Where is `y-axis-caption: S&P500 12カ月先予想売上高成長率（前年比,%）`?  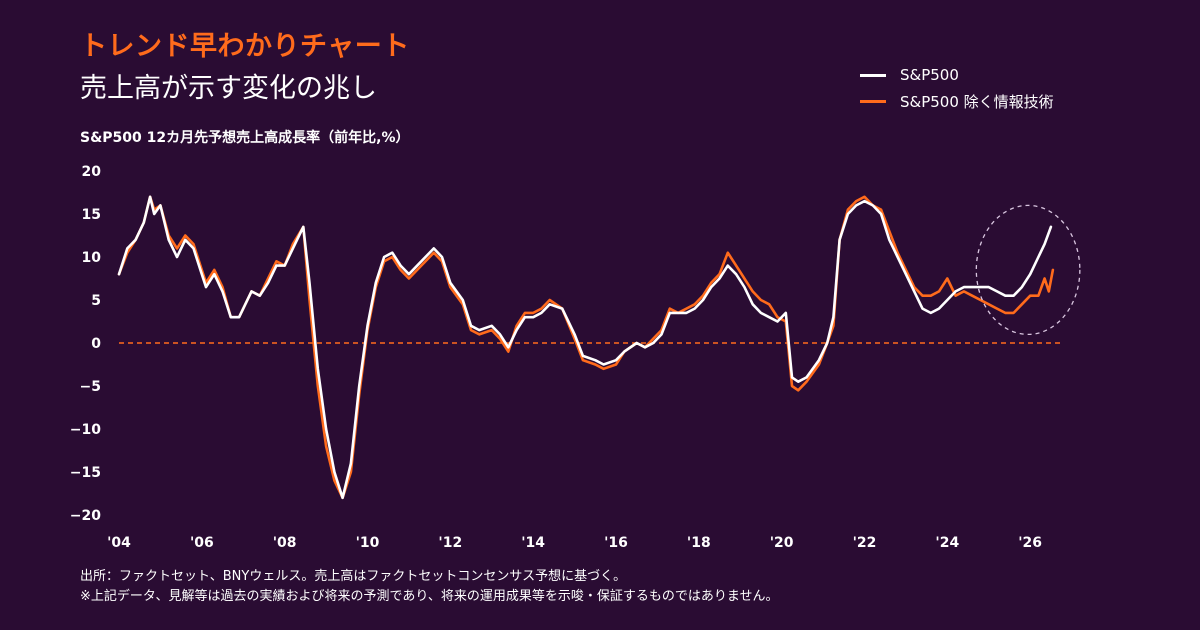
y-axis-caption: S&P500 12カ月先予想売上高成長率（前年比,%） is located at coordinates (245, 138).